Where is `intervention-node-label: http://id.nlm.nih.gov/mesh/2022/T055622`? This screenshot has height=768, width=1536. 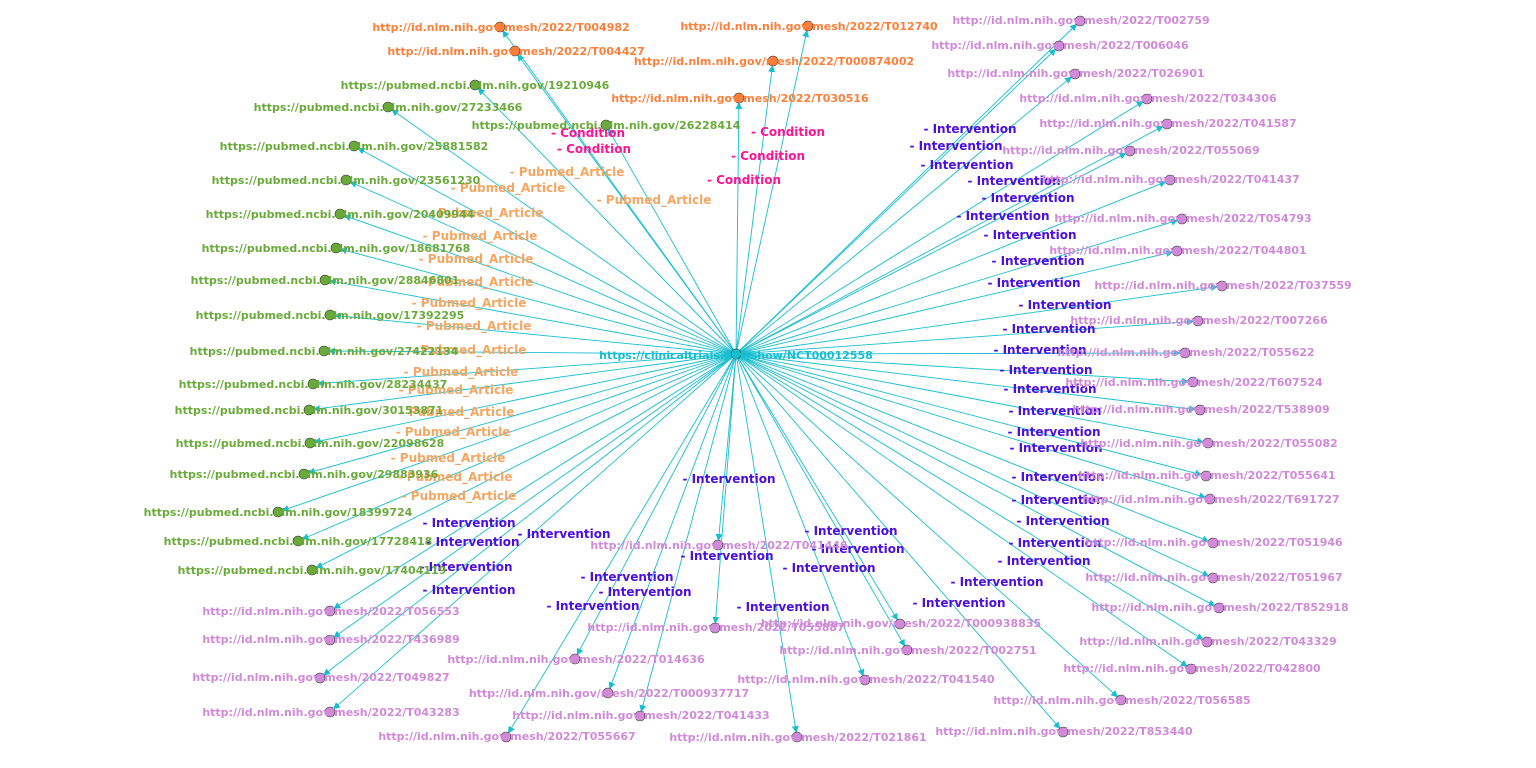
intervention-node-label: http://id.nlm.nih.gov/mesh/2022/T055622 is located at coordinates (1185, 352).